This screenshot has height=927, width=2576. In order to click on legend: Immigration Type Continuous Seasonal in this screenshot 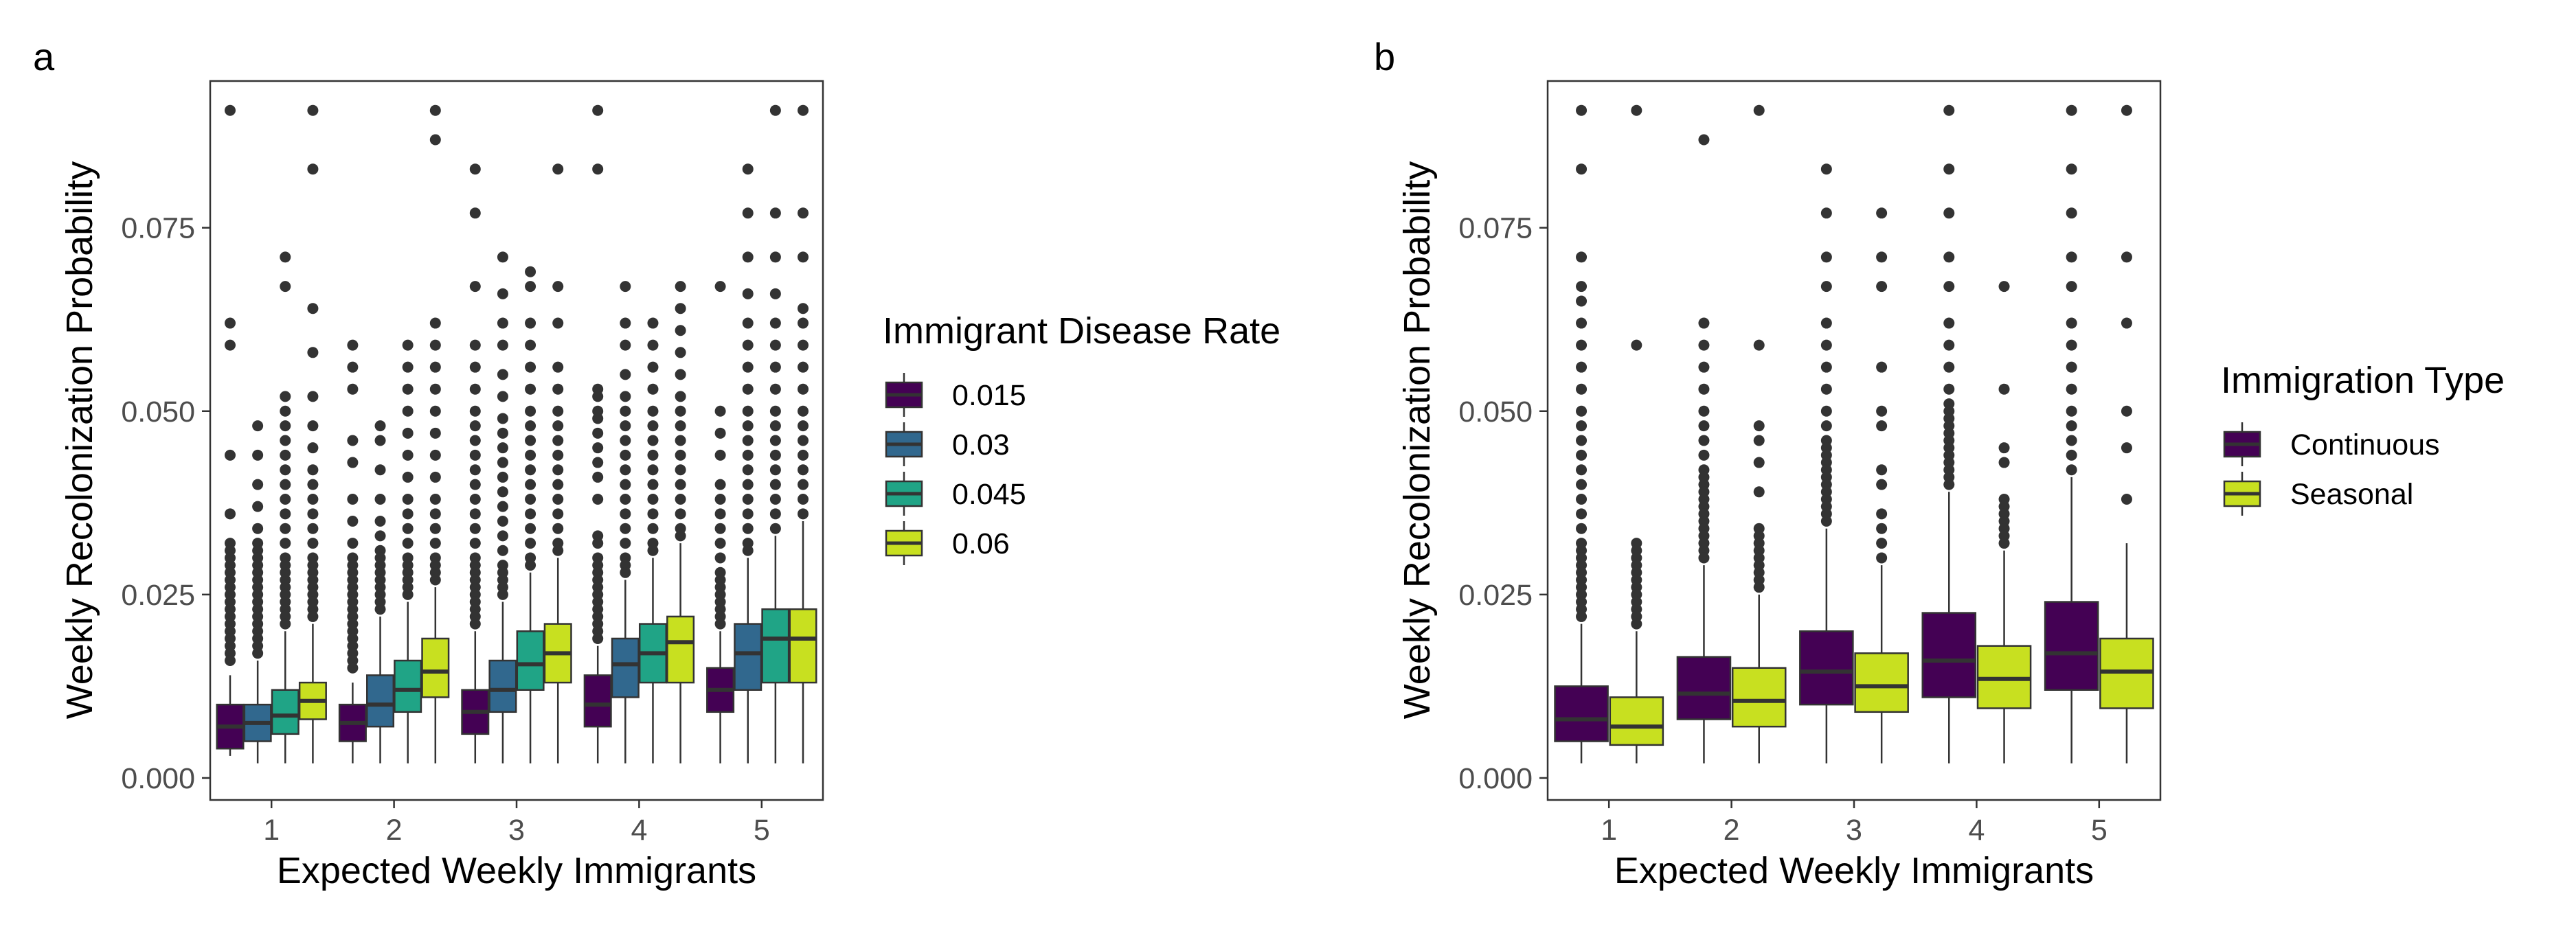, I will do `click(2363, 438)`.